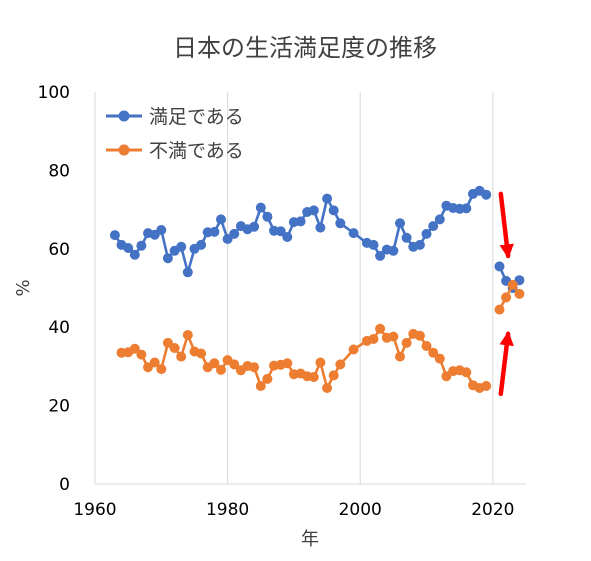 Image resolution: width=591 pixels, height=561 pixels. I want to click on legend-entry-satisfied: 満足である, so click(175, 117).